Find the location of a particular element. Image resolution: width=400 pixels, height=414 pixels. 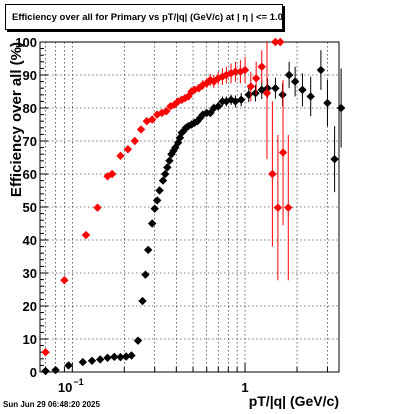

y-tick-label: 0 is located at coordinates (33, 372).